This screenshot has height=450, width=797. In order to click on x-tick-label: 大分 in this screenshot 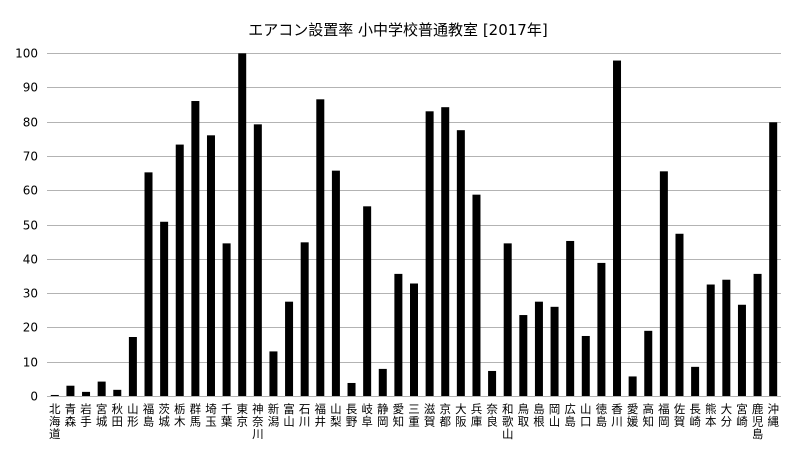, I will do `click(727, 415)`.